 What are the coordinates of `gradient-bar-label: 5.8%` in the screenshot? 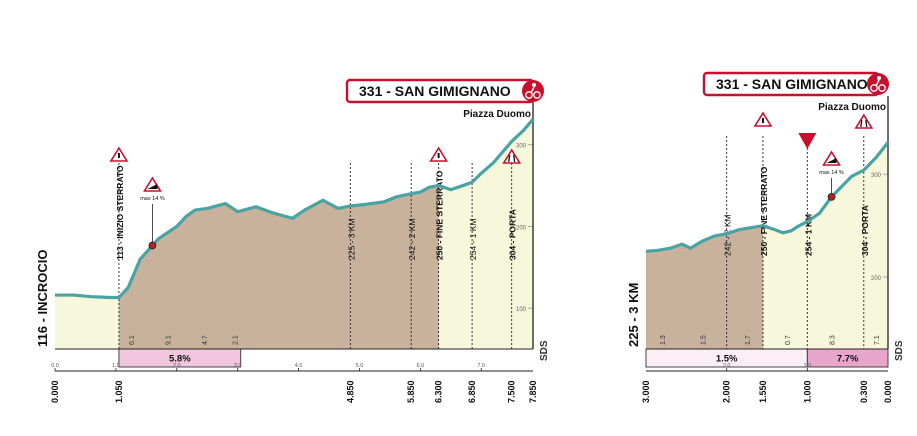 It's located at (180, 359).